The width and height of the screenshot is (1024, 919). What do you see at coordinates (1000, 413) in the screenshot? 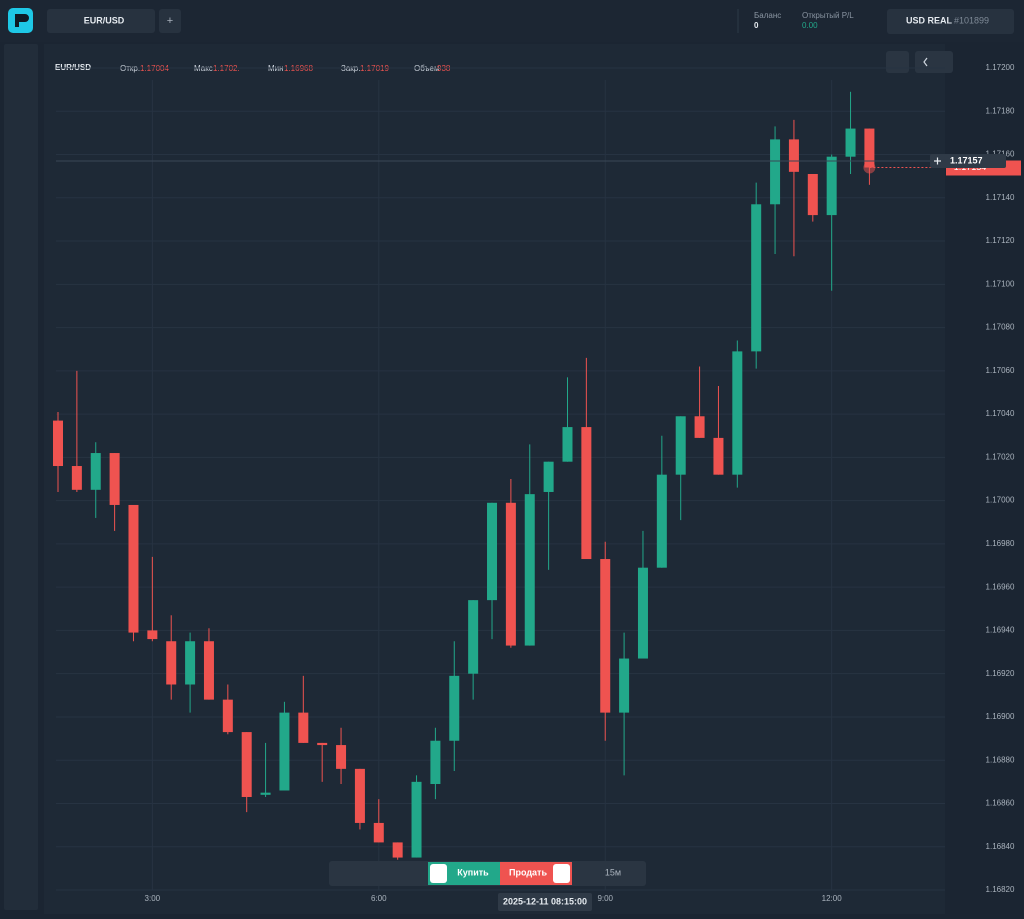
I see `y-tick-label: 1.17040` at bounding box center [1000, 413].